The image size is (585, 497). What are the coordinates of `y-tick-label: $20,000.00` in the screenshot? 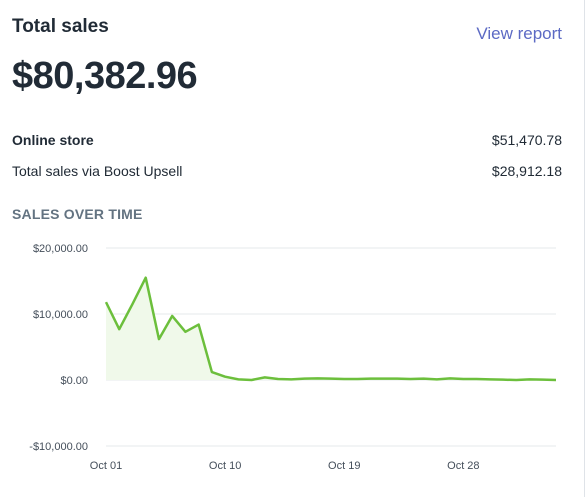 It's located at (60, 249).